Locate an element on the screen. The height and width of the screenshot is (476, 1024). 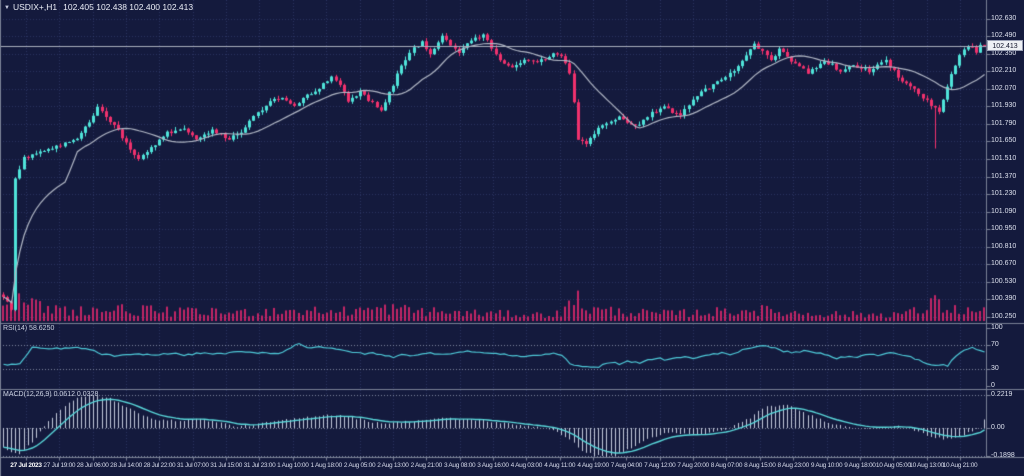
time-axis-label: 3 Aug 08:00 is located at coordinates (459, 465).